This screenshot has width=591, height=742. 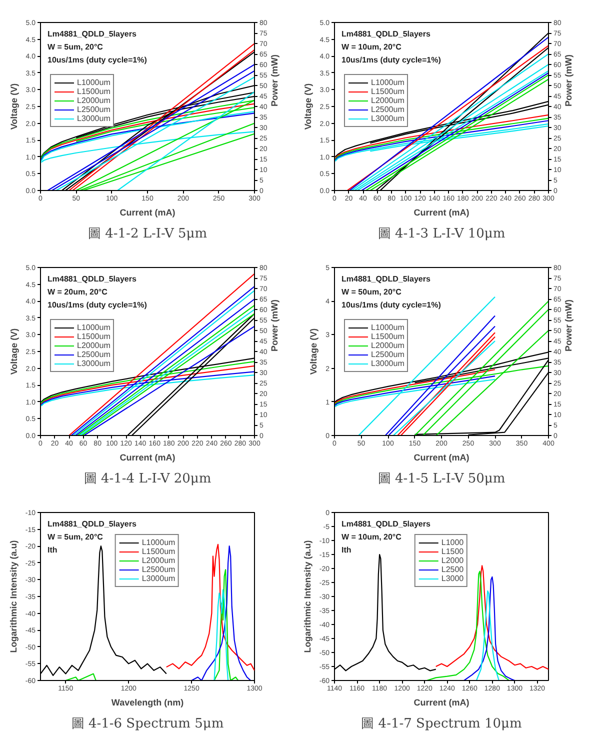 I want to click on text: 圖 4-1-3 L-I-V 10μm, so click(x=442, y=234).